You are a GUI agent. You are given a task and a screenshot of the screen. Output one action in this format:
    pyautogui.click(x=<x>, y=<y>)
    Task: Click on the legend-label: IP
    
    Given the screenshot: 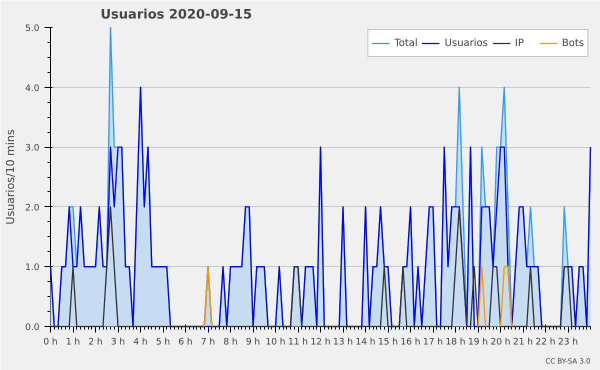 What is the action you would take?
    pyautogui.click(x=519, y=43)
    